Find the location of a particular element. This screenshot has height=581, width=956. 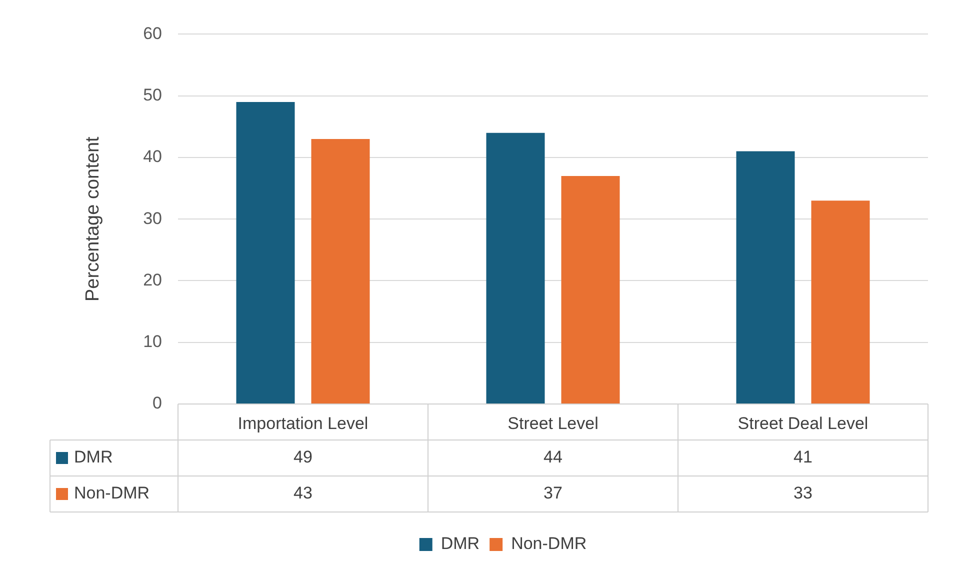

data-label: 41 is located at coordinates (803, 457).